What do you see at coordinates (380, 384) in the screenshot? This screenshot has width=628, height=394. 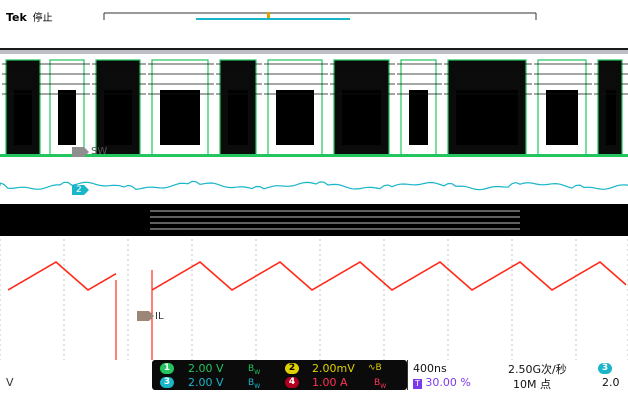 I see `bandwidth-limit-icon-ch4: BW` at bounding box center [380, 384].